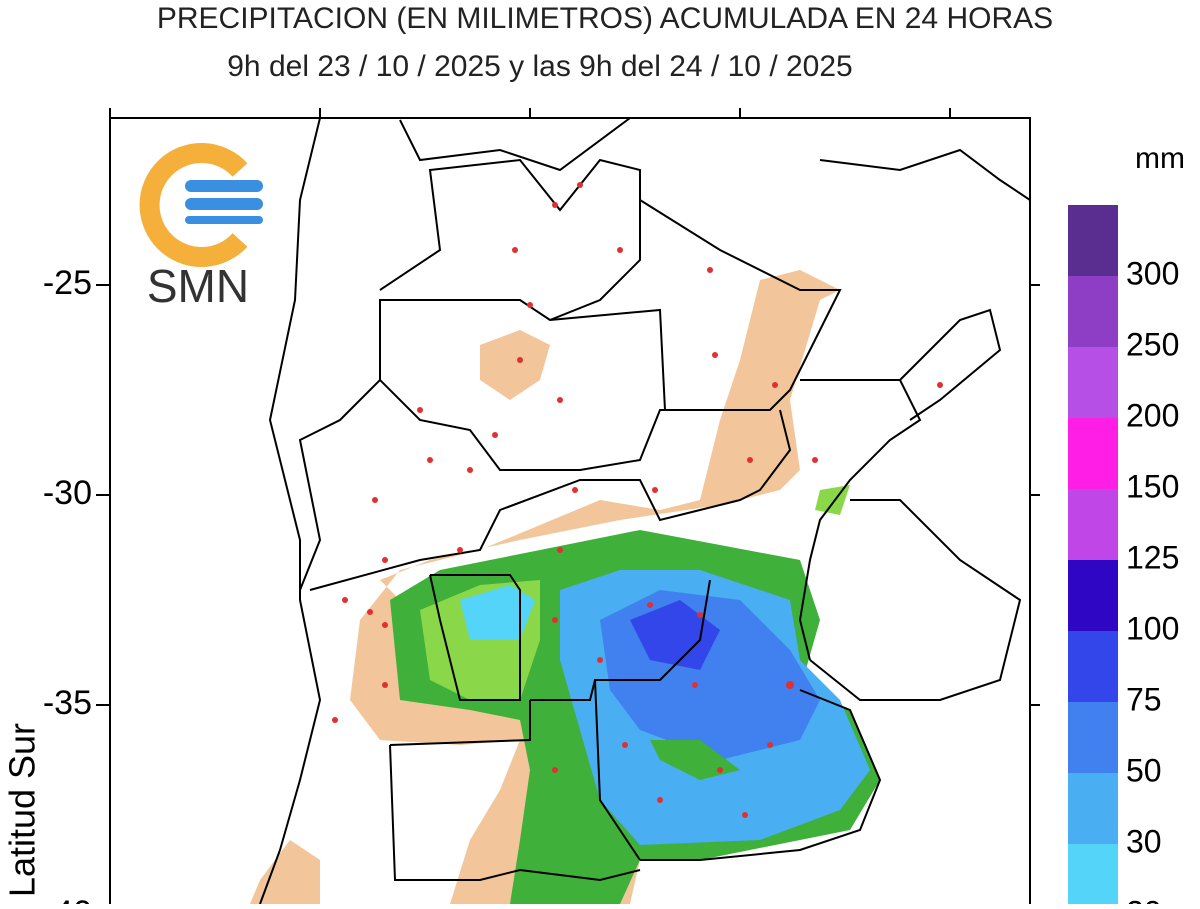 This screenshot has height=909, width=1200. Describe the element at coordinates (1144, 841) in the screenshot. I see `legend-label: 30` at that location.